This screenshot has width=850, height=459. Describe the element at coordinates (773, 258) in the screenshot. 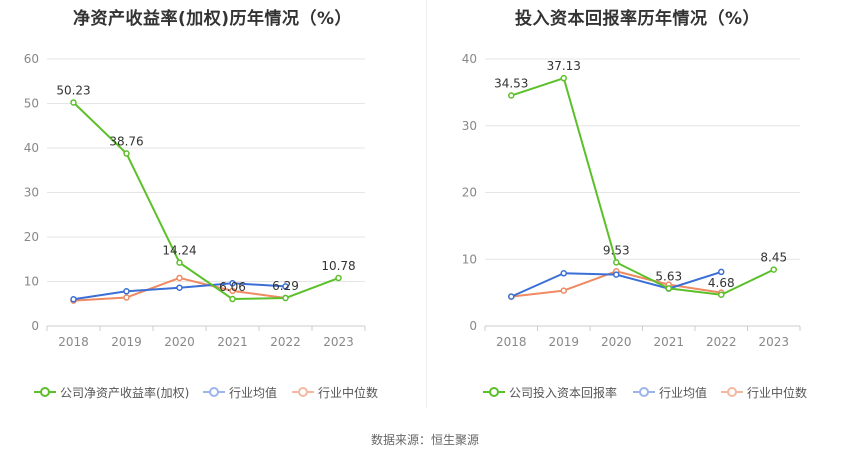

I see `data-label: 8.45` at that location.